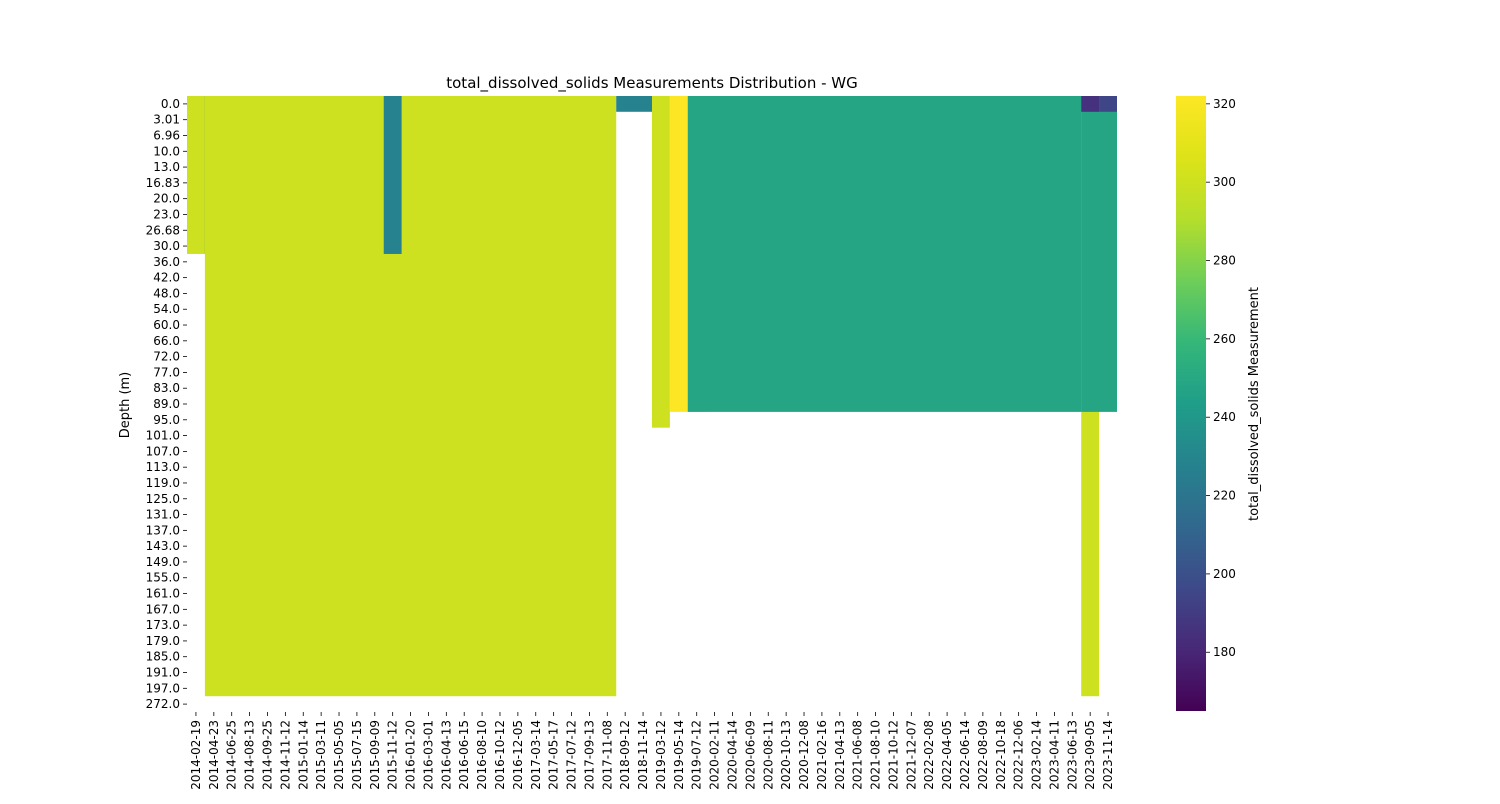 The width and height of the screenshot is (1500, 804). Describe the element at coordinates (163, 641) in the screenshot. I see `y-tick-label: 179.0` at that location.